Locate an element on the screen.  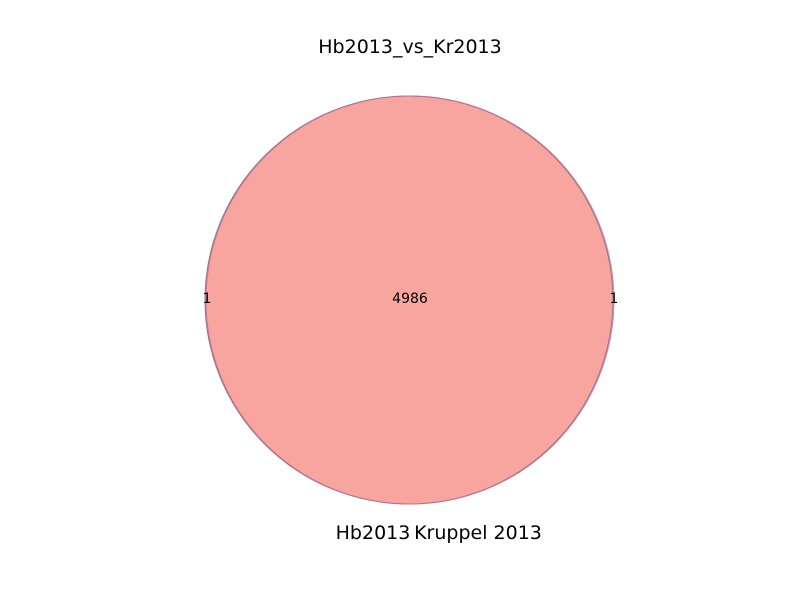
left-only-count: 1 is located at coordinates (207, 299).